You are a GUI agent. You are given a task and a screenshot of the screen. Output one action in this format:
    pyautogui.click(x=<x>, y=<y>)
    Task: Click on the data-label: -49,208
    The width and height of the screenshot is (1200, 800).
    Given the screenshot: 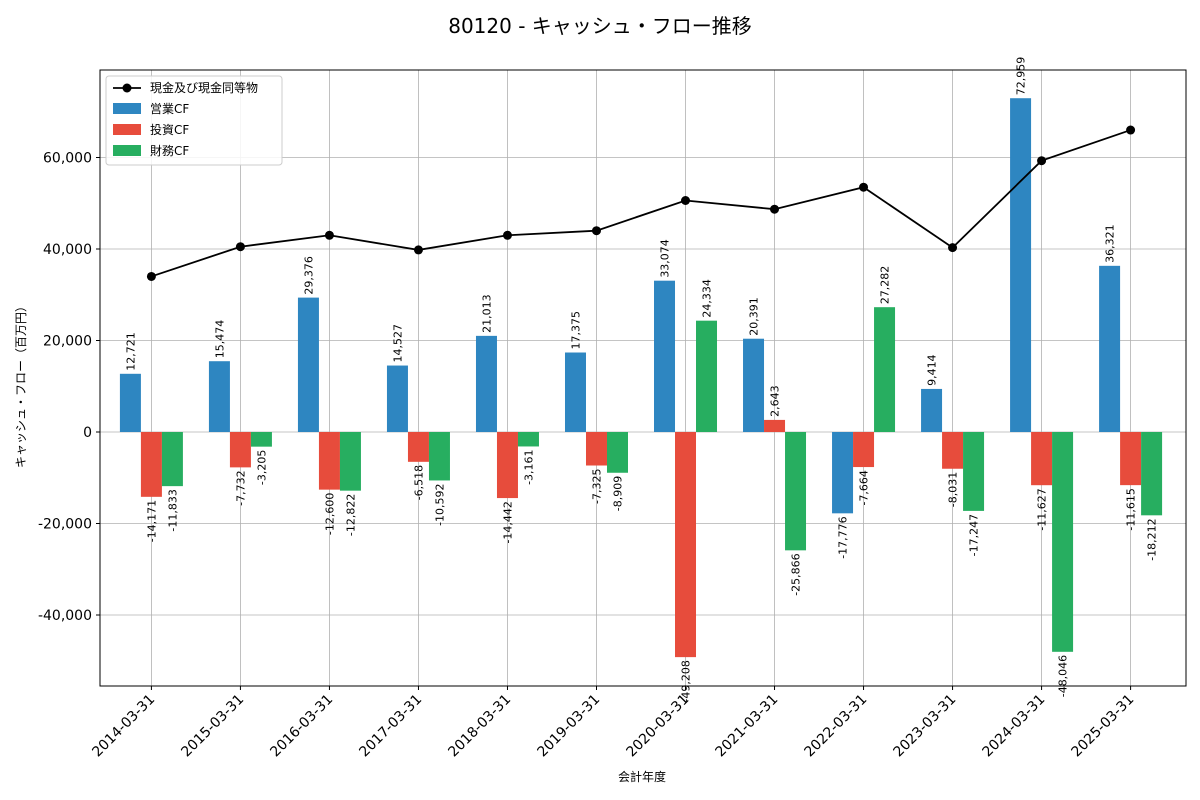 What is the action you would take?
    pyautogui.click(x=686, y=681)
    